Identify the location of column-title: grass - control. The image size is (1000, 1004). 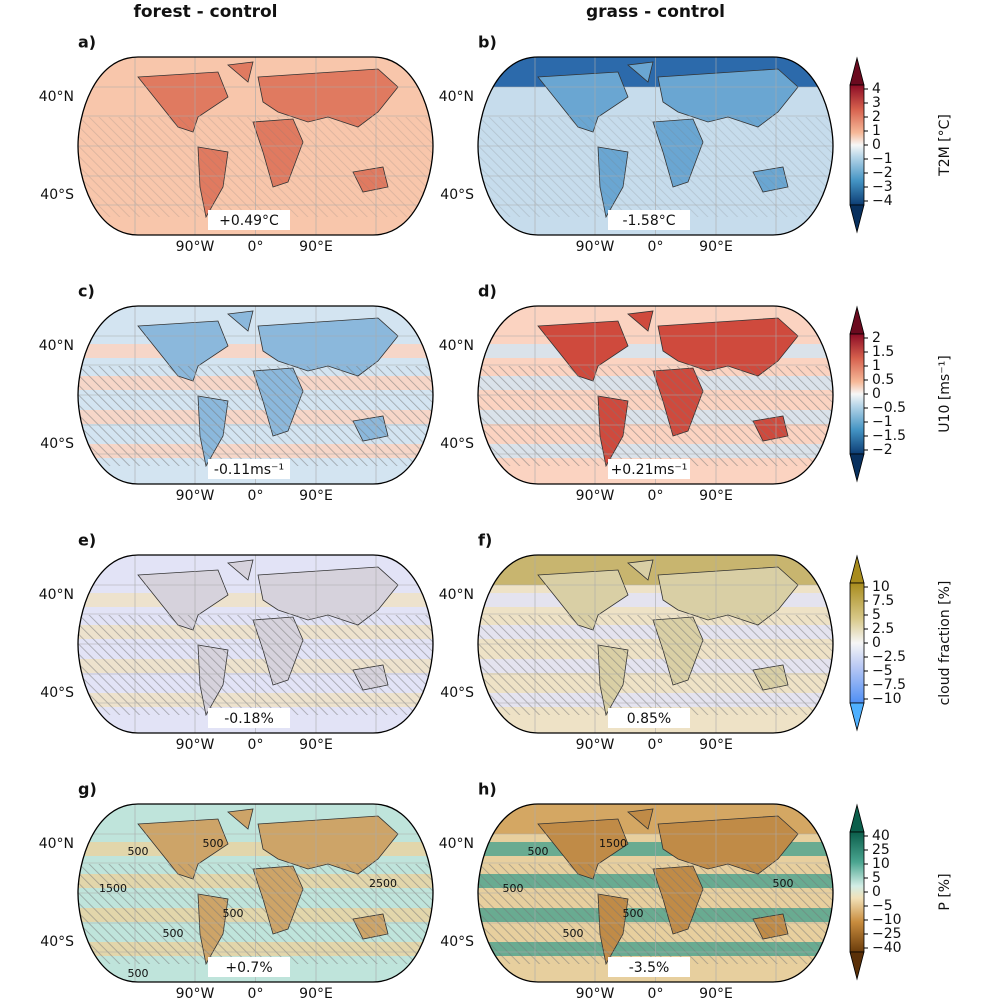
(655, 12).